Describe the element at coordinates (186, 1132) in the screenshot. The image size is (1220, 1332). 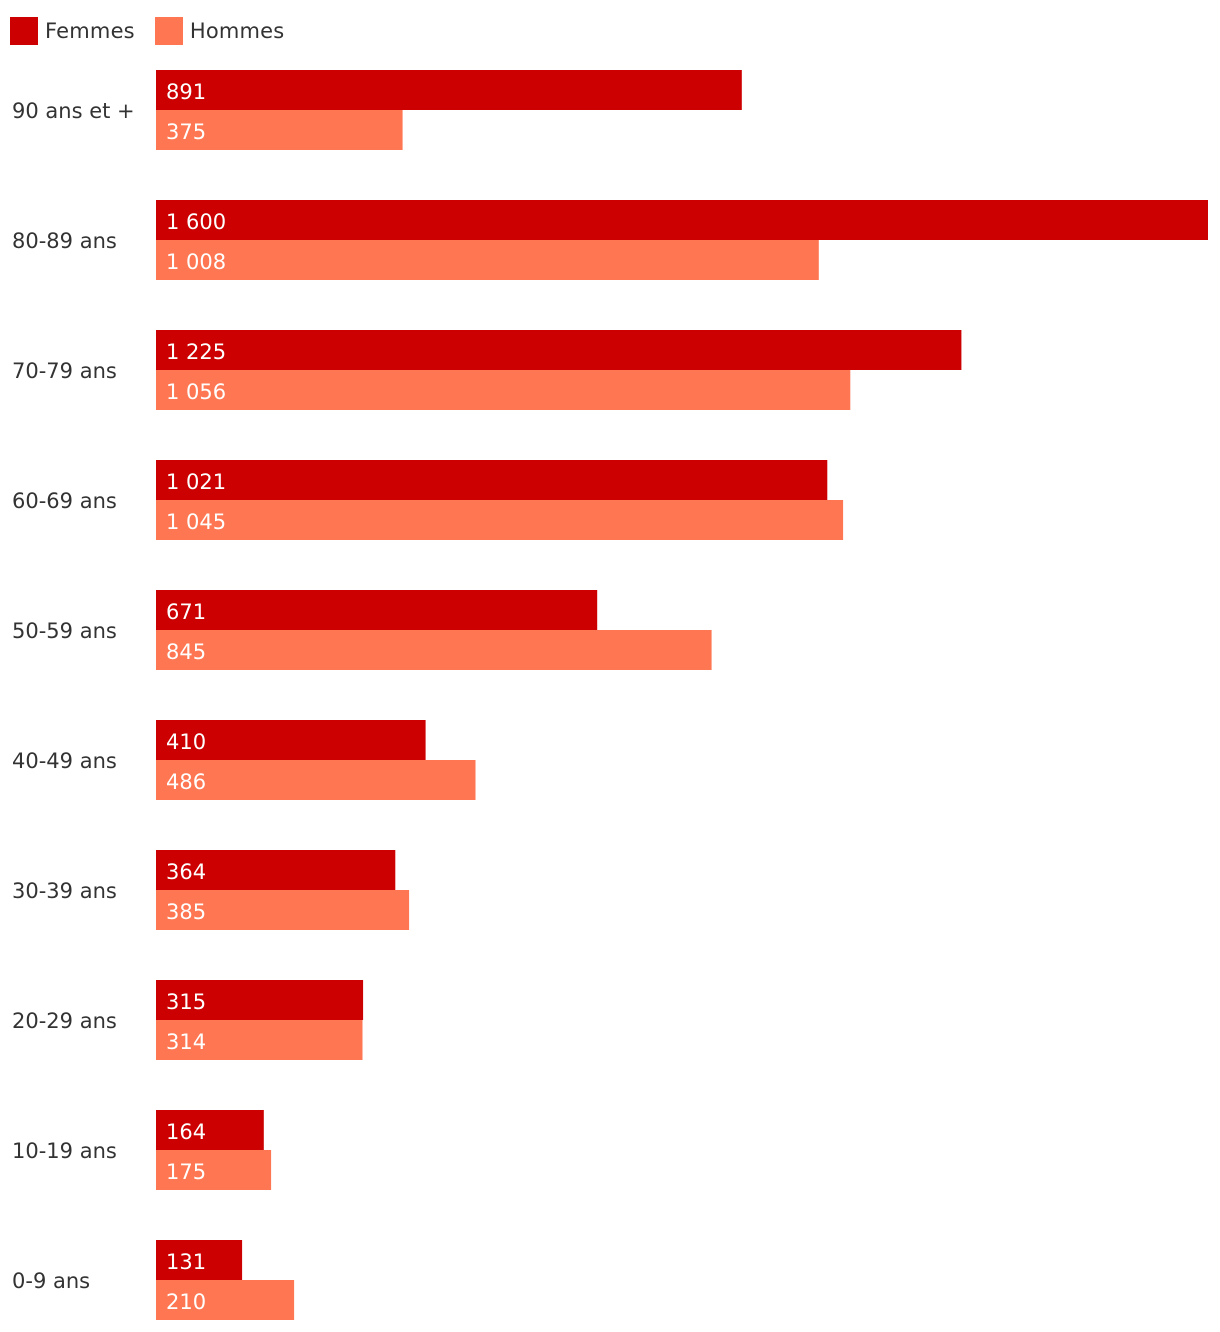
I see `data-label-femmes-10-19-ans: 164` at that location.